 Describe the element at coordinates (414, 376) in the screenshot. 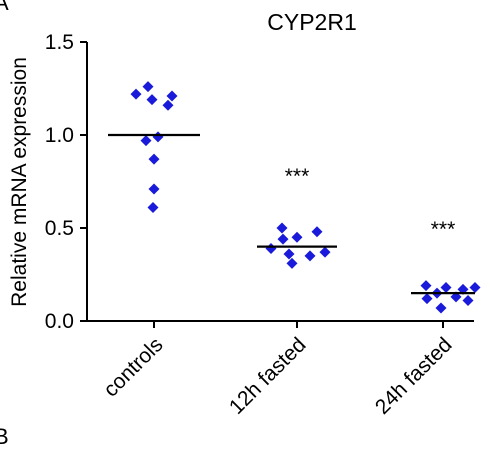

I see `x-tick-label: 24h fasted` at that location.